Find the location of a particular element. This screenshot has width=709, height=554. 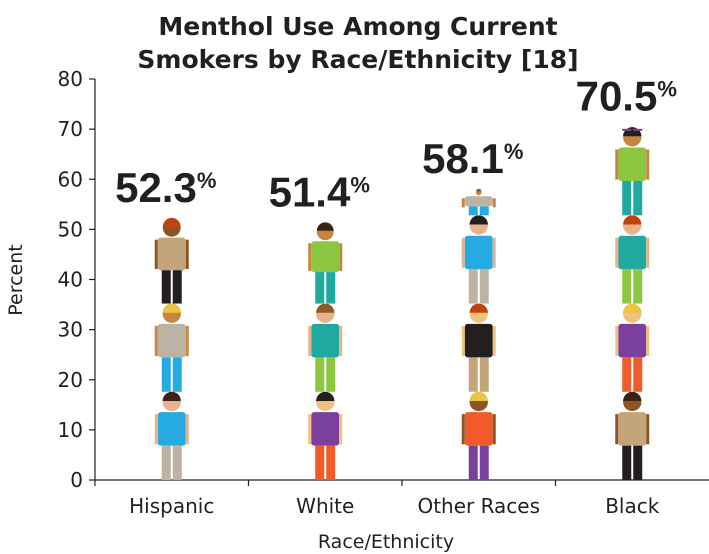

y-tick-label: 50 is located at coordinates (70, 229).